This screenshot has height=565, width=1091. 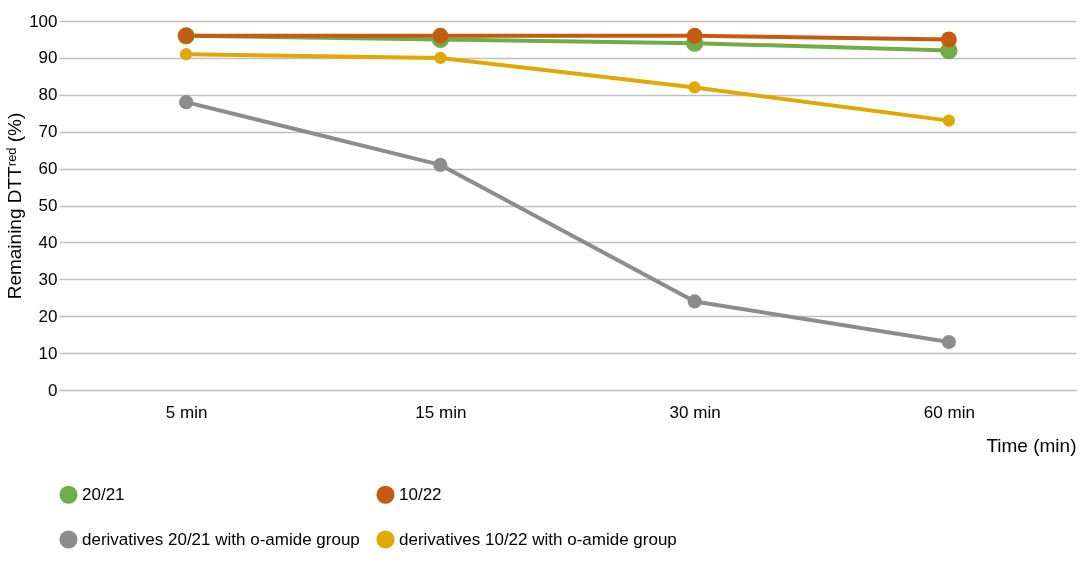 I want to click on x-axis-title: Time (min), so click(x=1031, y=445).